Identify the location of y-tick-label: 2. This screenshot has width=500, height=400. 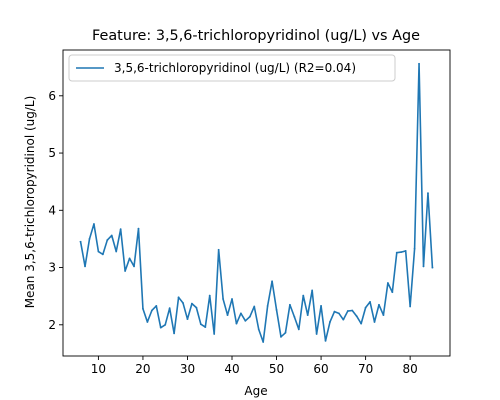
(52, 325).